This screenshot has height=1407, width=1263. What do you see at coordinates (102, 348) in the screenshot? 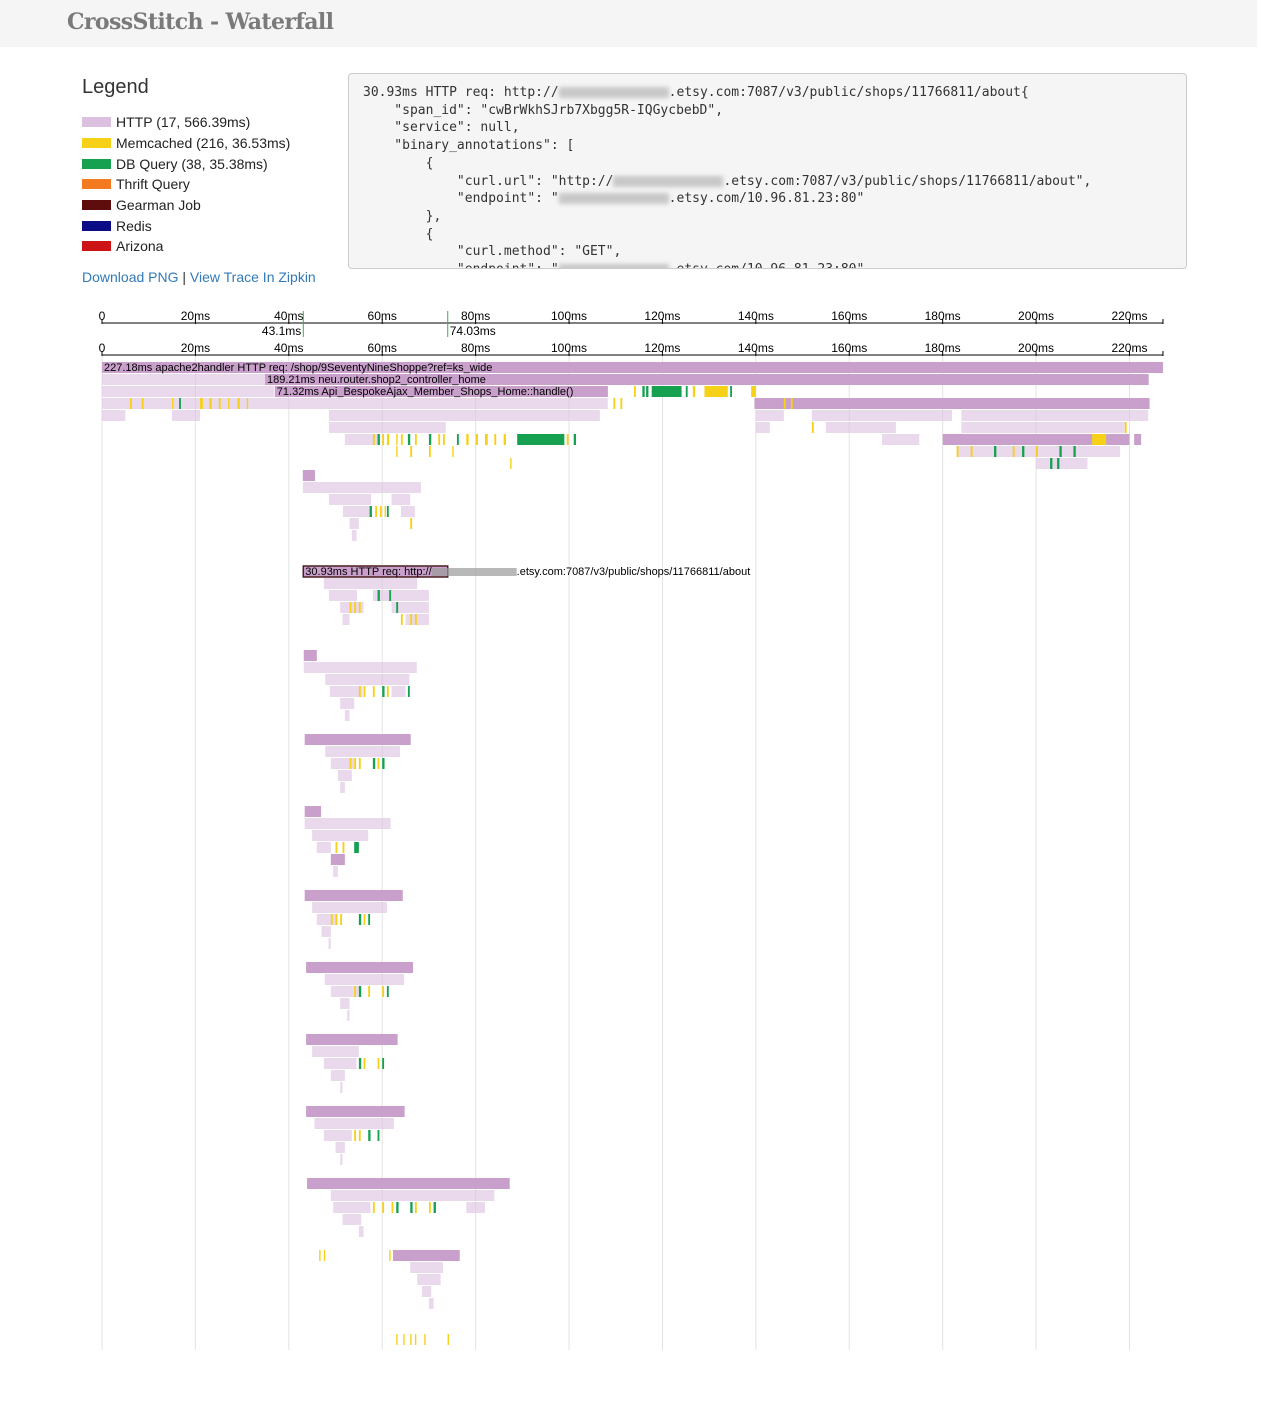
I see `x-tick-label: 0` at bounding box center [102, 348].